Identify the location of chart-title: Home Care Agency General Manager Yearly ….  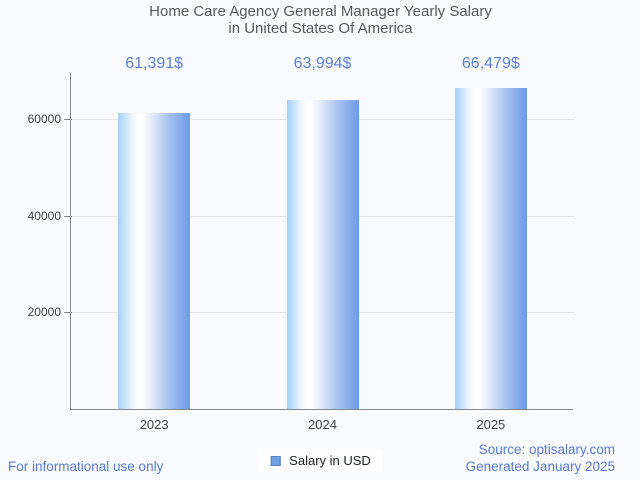
(320, 20).